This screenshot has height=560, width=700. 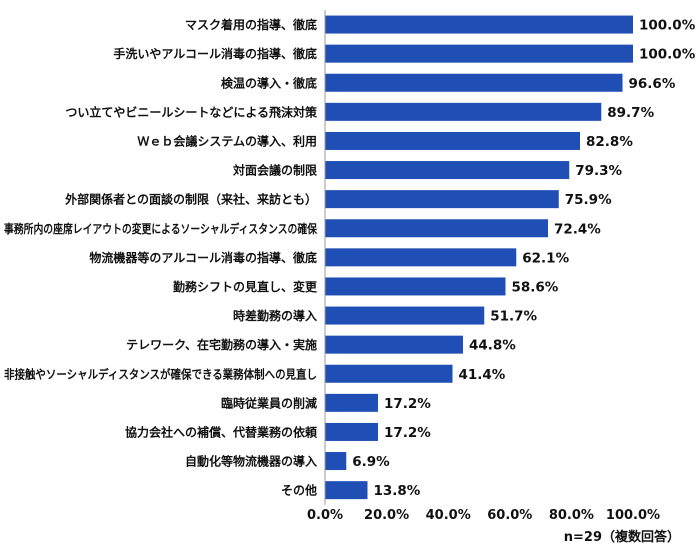 What do you see at coordinates (571, 515) in the screenshot?
I see `x-tick-label: 80.0%` at bounding box center [571, 515].